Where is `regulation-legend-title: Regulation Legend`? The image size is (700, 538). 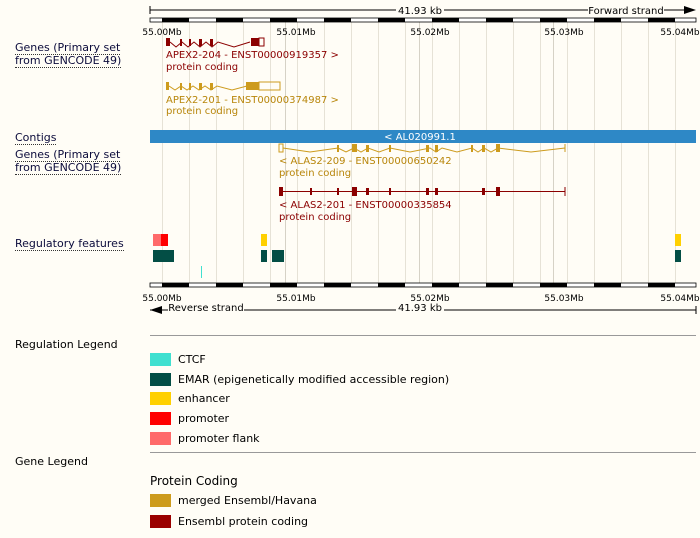 regulation-legend-title: Regulation Legend is located at coordinates (66, 344).